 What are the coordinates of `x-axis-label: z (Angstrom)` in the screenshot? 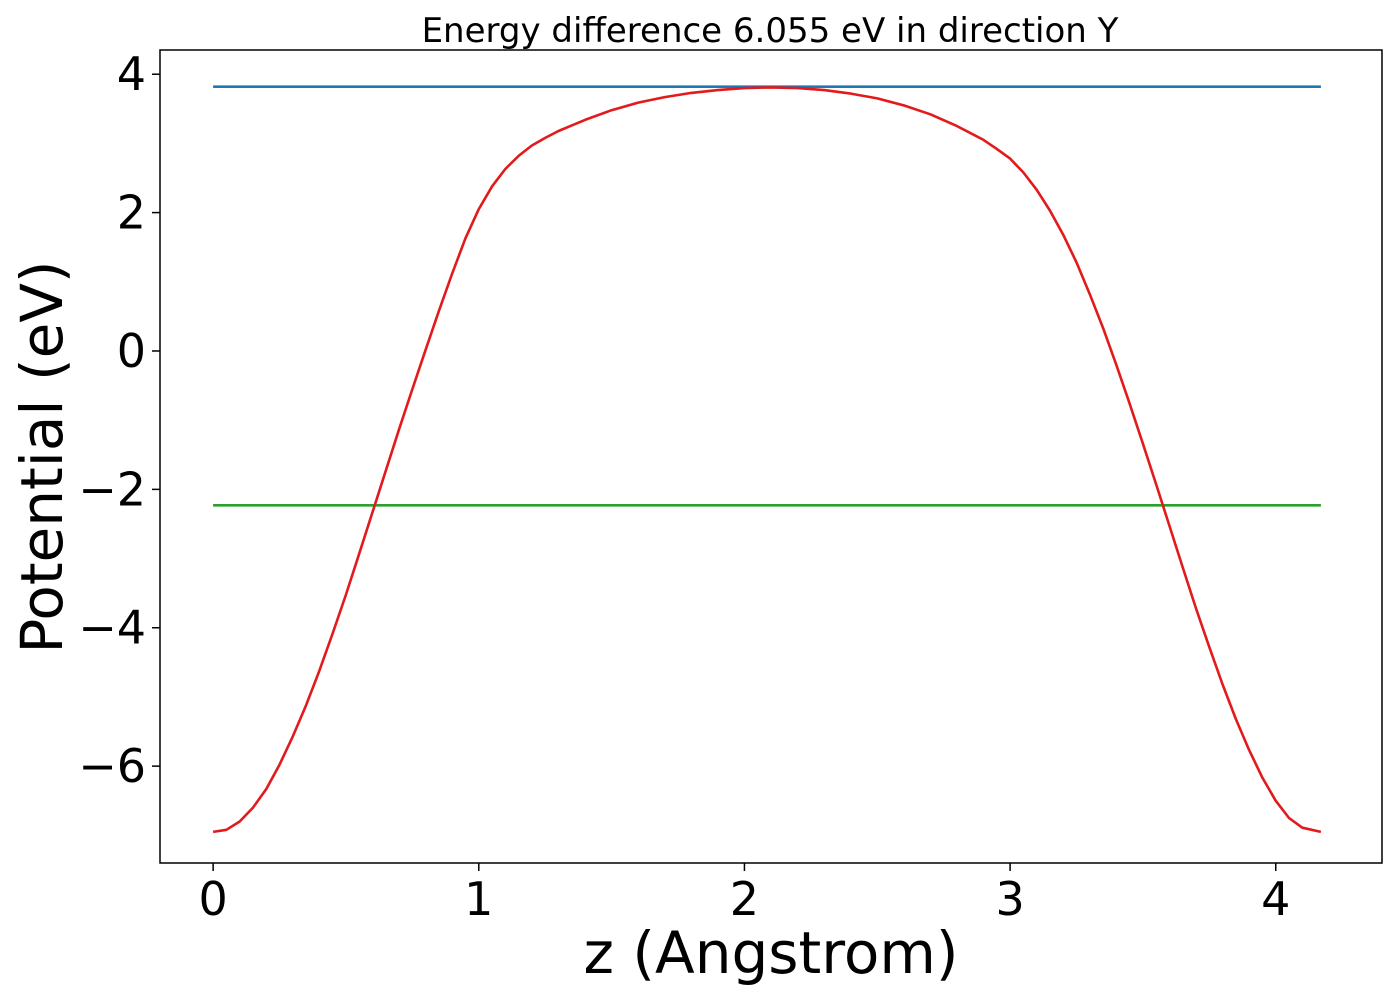 It's located at (771, 953).